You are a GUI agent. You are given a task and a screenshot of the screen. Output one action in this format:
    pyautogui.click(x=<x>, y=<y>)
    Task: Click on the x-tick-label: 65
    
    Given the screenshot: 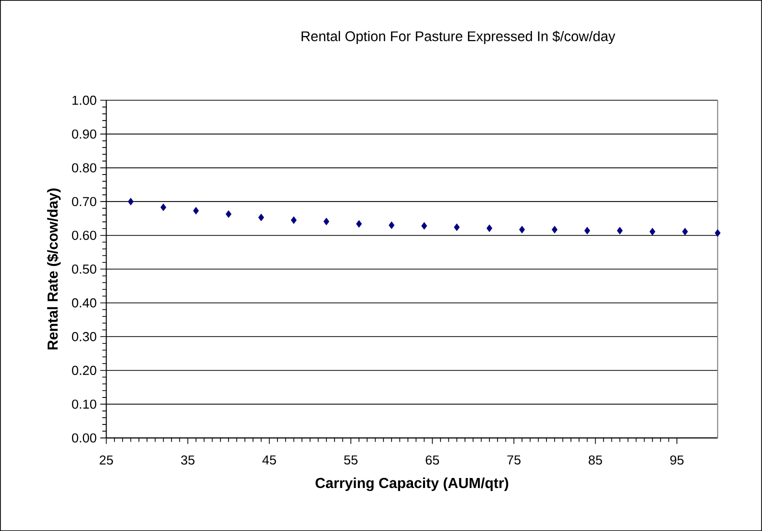 What is the action you would take?
    pyautogui.click(x=433, y=460)
    